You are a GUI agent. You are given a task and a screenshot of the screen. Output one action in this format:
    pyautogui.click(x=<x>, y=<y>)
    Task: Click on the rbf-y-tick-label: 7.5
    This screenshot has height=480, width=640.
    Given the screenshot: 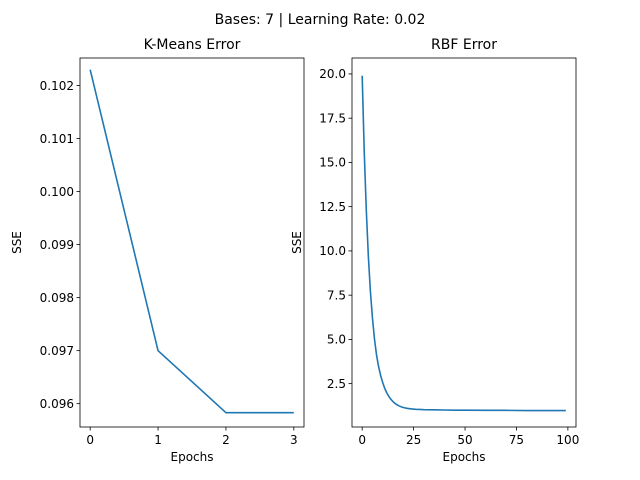 What is the action you would take?
    pyautogui.click(x=336, y=295)
    